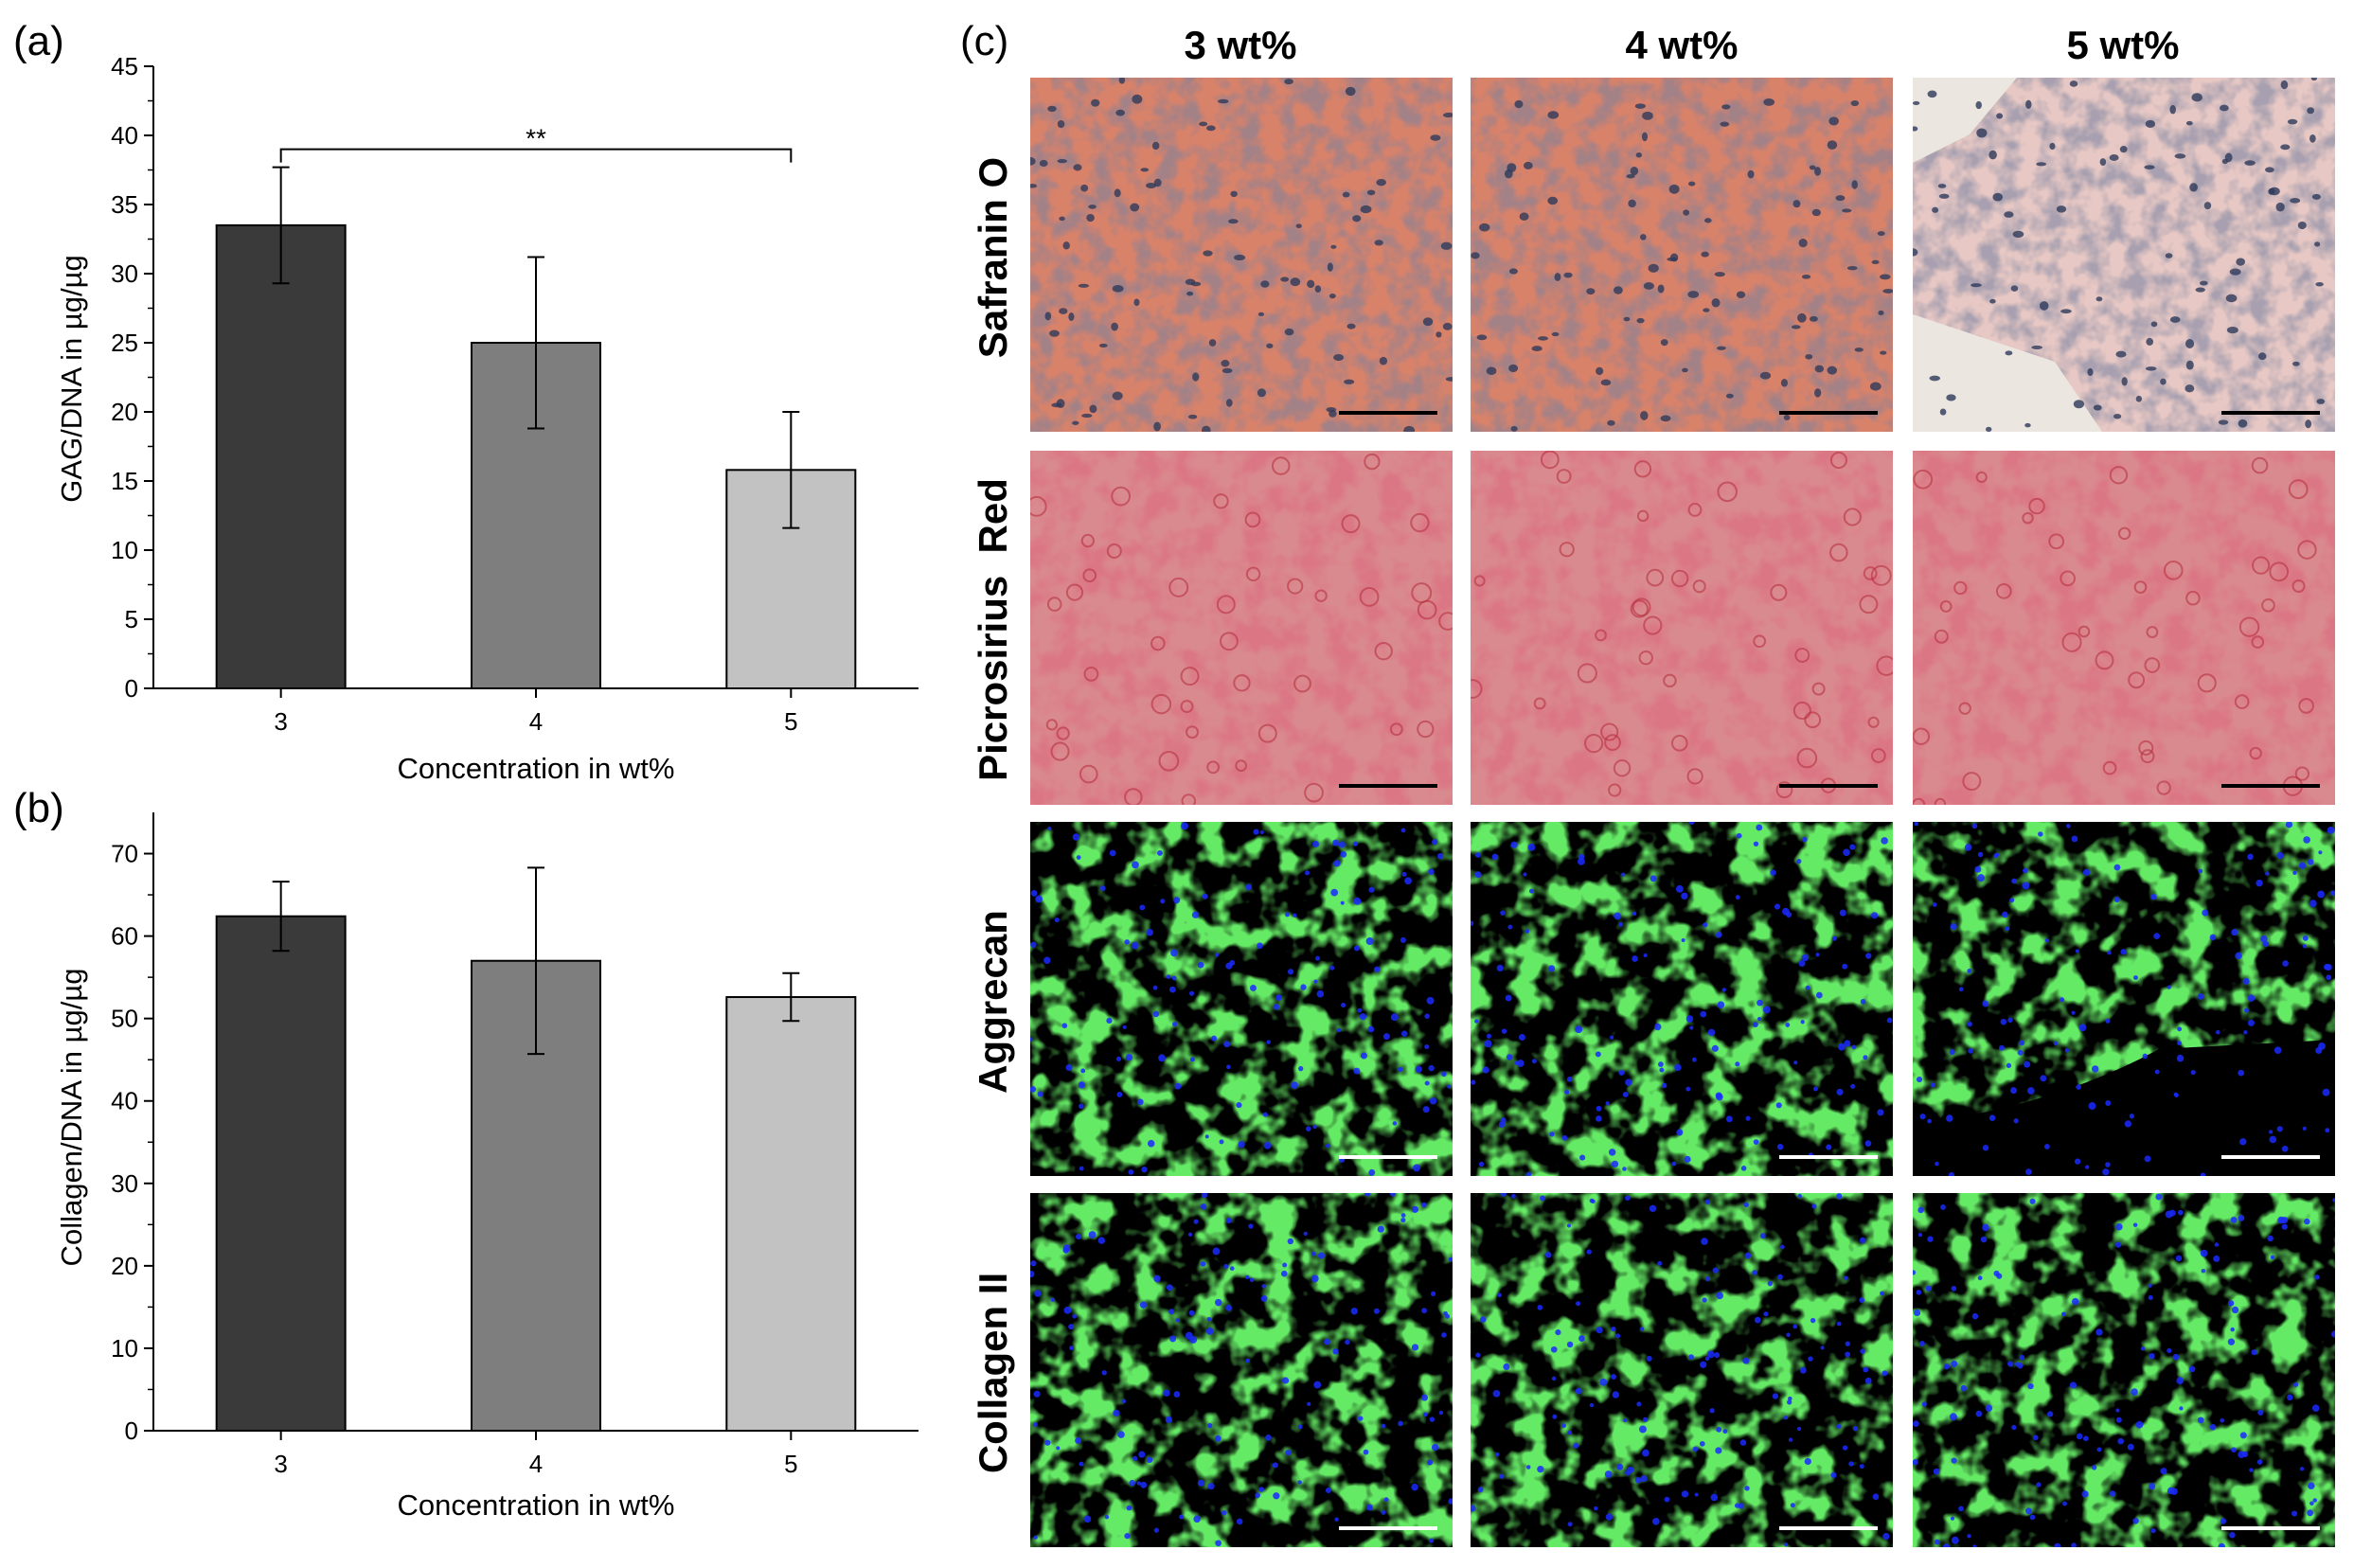 This screenshot has height=1568, width=2354. Describe the element at coordinates (2124, 255) in the screenshot. I see `micrograph-safranin-o-5wt-content` at that location.